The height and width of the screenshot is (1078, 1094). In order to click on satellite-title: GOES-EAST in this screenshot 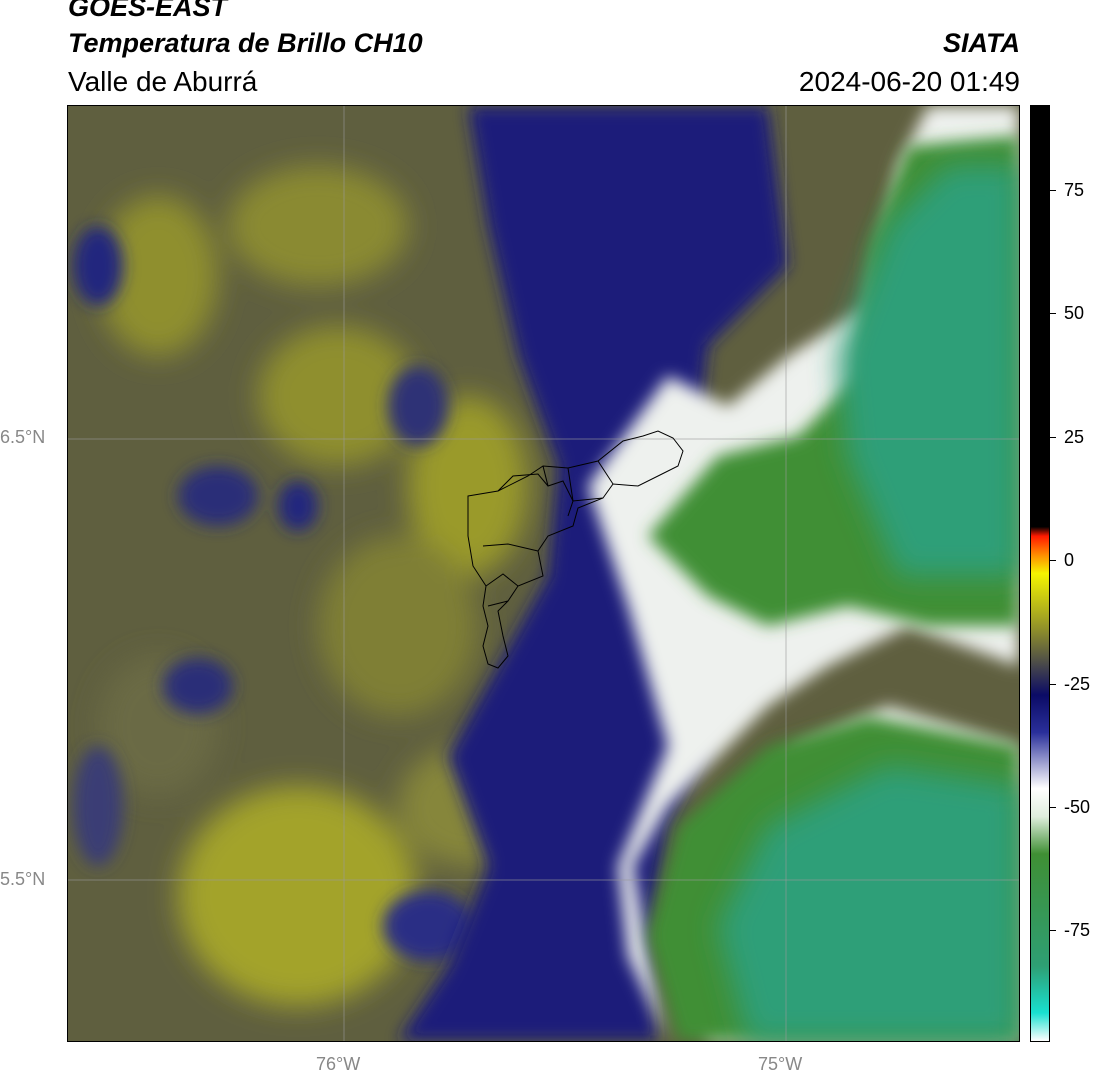, I will do `click(148, 11)`.